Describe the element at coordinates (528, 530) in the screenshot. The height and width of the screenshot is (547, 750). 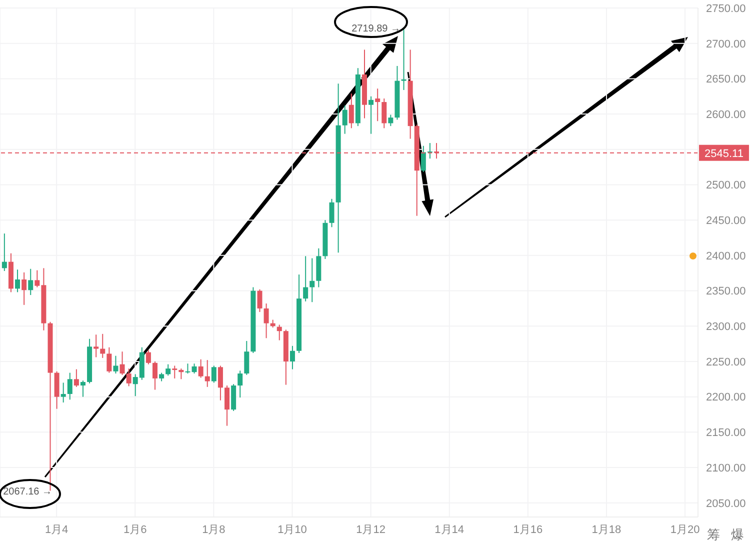
I see `x-tick-label: 1月16` at that location.